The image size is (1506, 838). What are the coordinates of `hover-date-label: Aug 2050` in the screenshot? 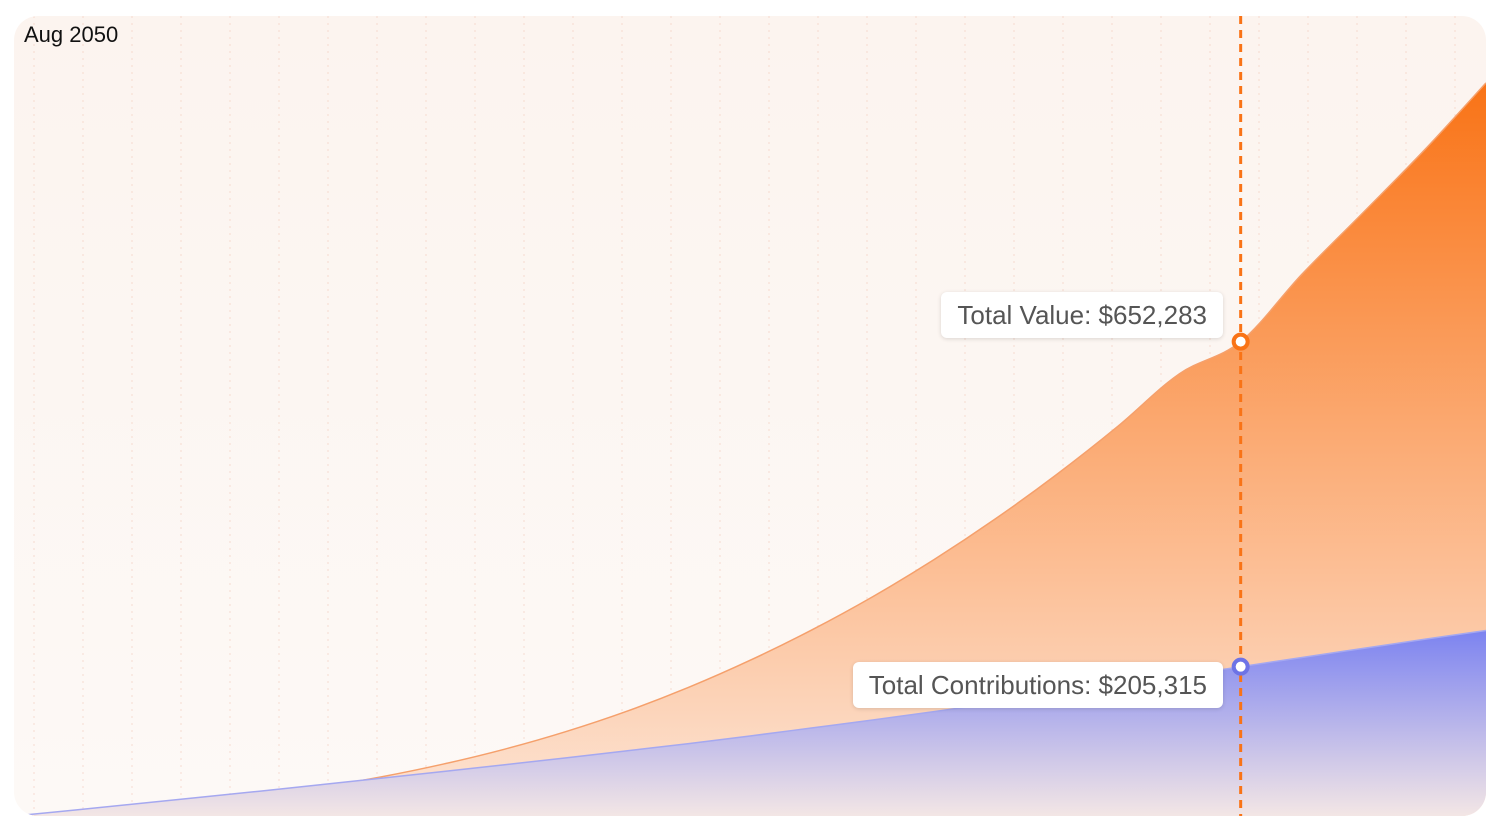 It's located at (71, 34).